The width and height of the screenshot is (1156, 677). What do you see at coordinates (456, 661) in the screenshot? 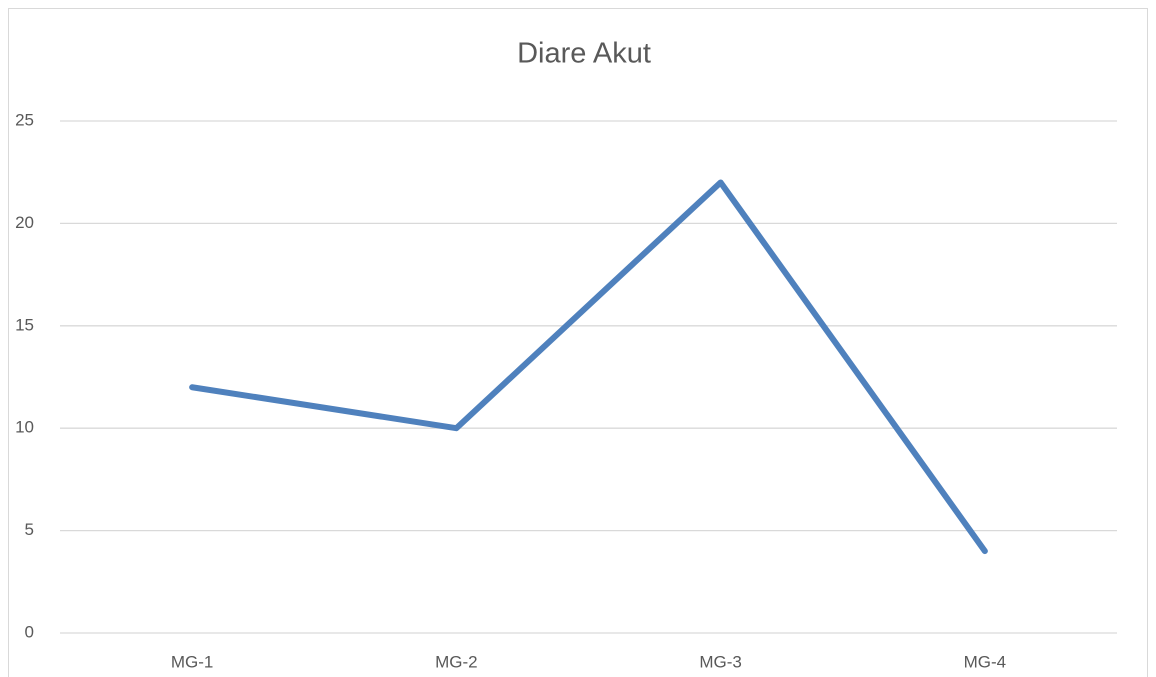
I see `x-tick-label: MG-2` at bounding box center [456, 661].